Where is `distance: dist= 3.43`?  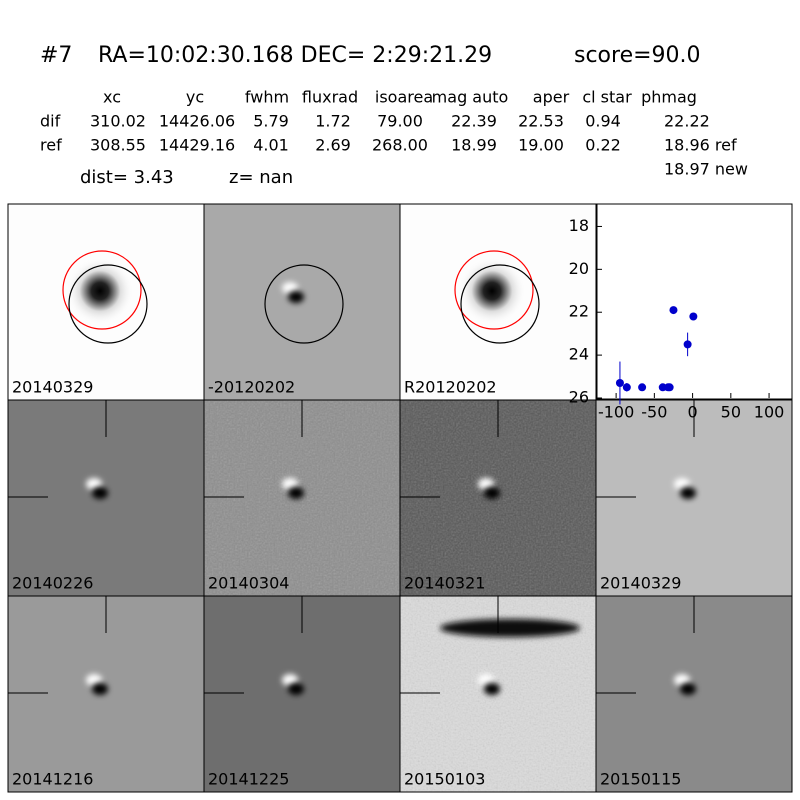
distance: dist= 3.43 is located at coordinates (127, 177).